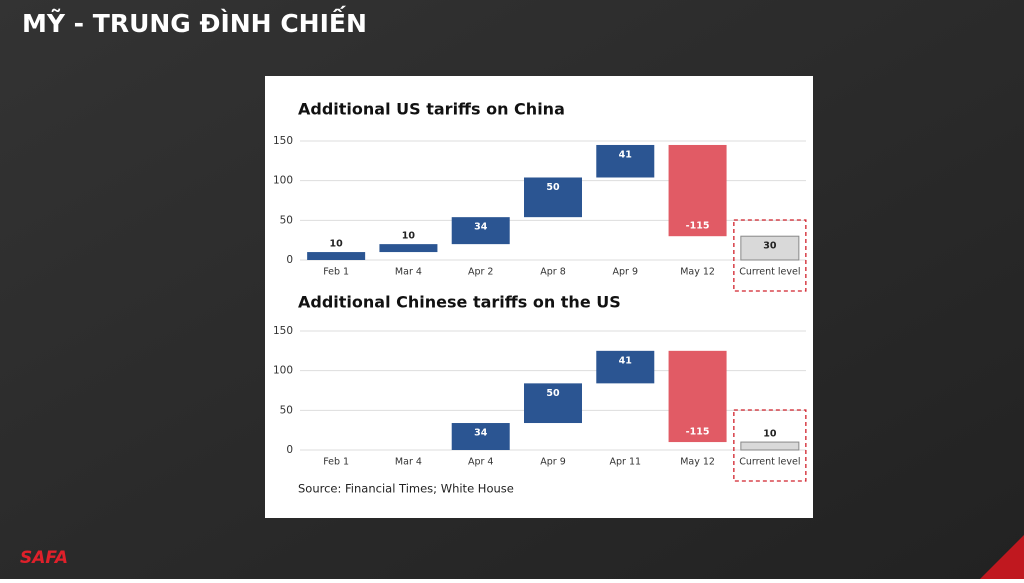 The image size is (1024, 583). What do you see at coordinates (481, 272) in the screenshot?
I see `x-tick-label: Apr 2` at bounding box center [481, 272].